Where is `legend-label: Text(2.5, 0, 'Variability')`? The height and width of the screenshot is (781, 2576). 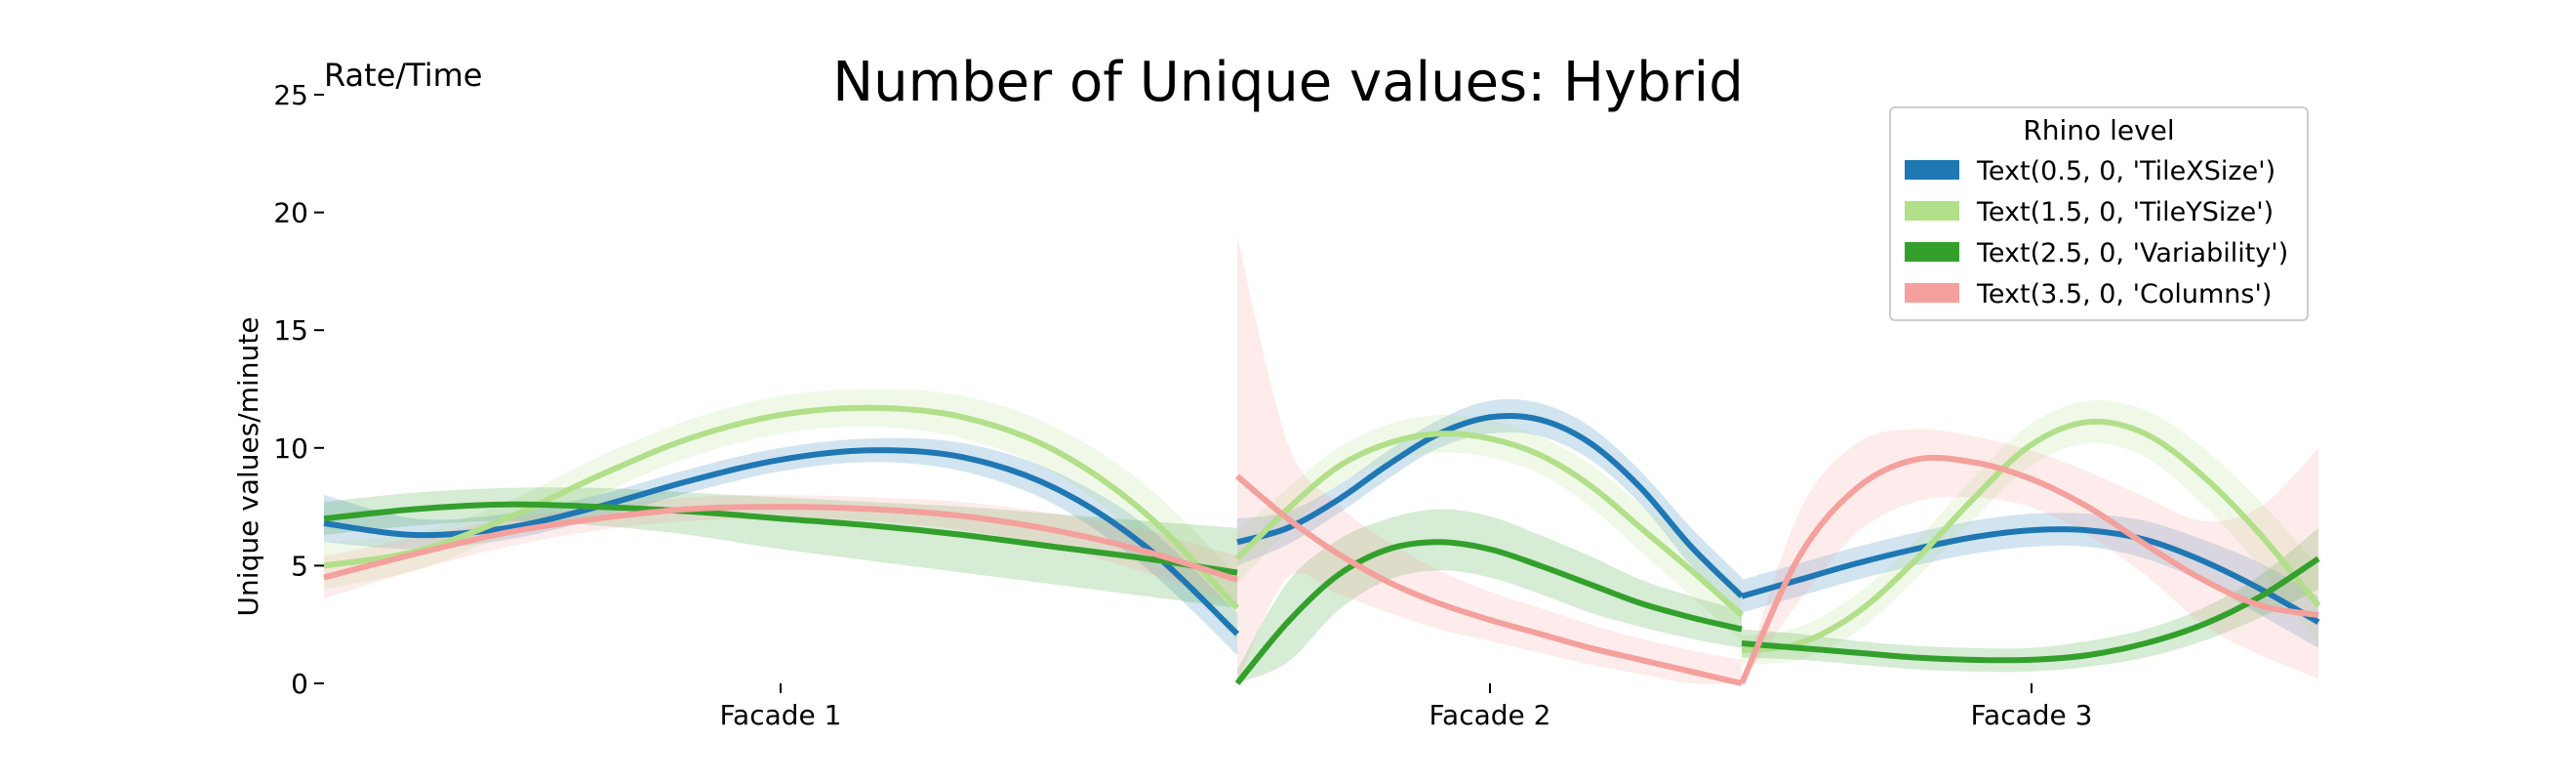 legend-label: Text(2.5, 0, 'Variability') is located at coordinates (2132, 253).